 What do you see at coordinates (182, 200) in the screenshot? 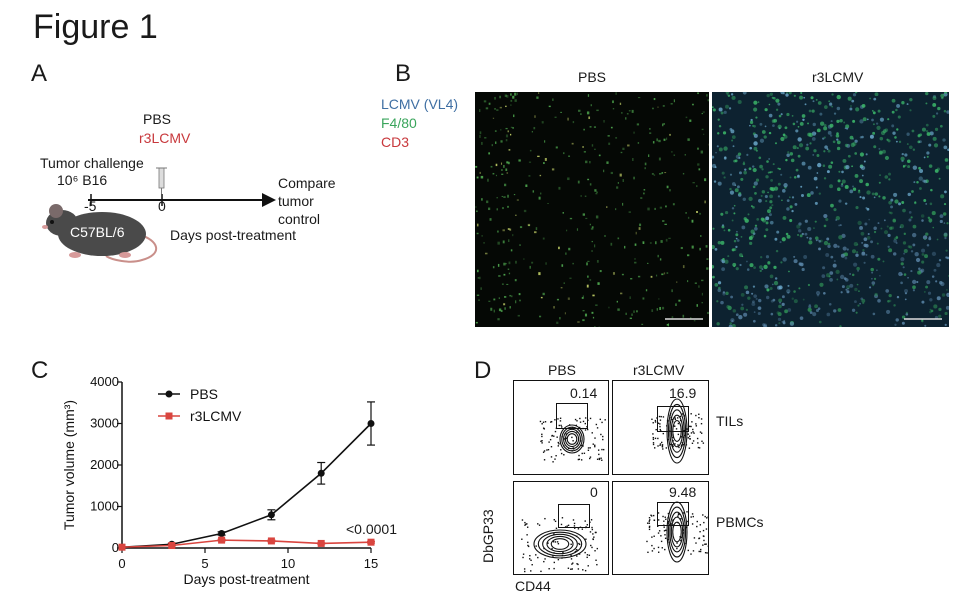
I see `arrow-icon` at bounding box center [182, 200].